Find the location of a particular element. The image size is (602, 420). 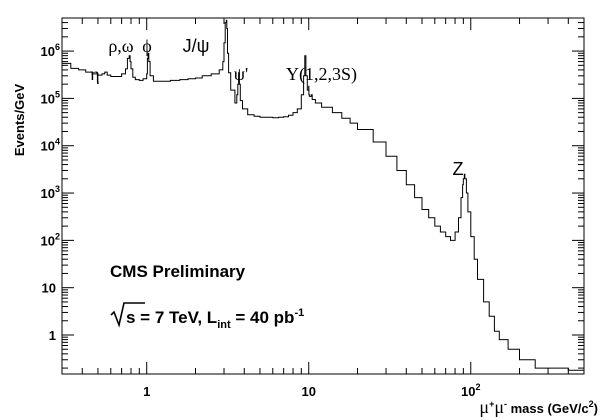

x-label-sup: 2 is located at coordinates (591, 404).